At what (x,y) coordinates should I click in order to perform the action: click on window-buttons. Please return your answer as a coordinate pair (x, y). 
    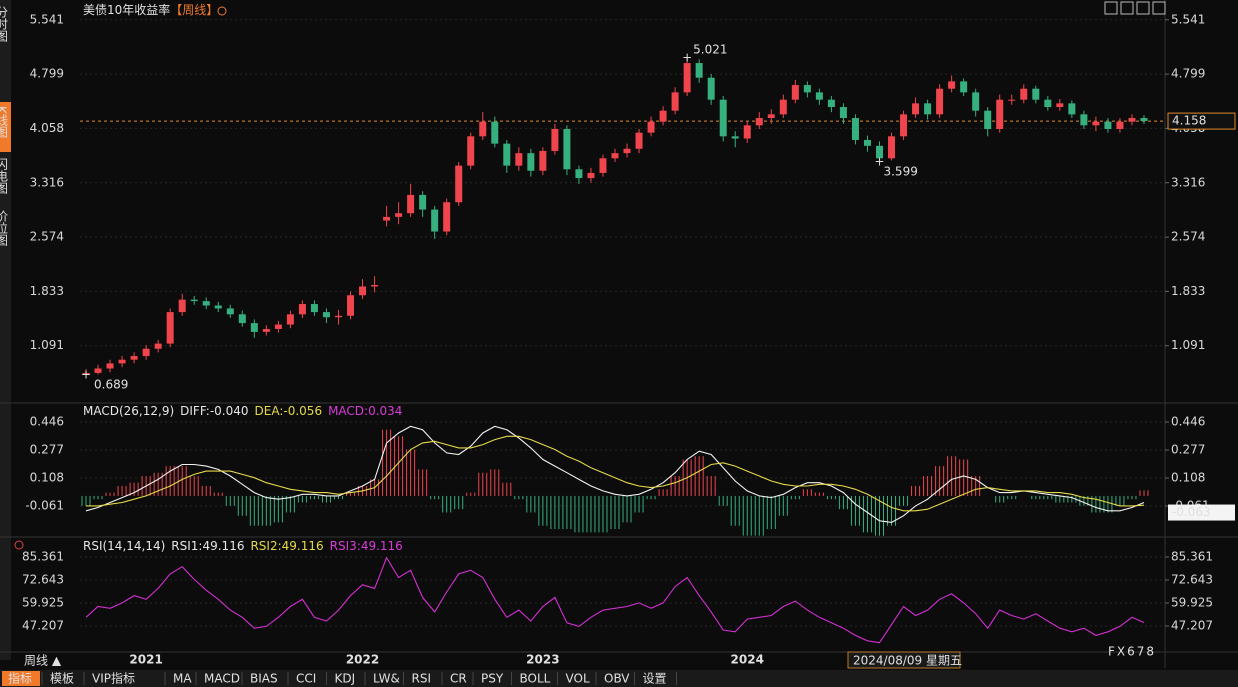
    Looking at the image, I should click on (1135, 8).